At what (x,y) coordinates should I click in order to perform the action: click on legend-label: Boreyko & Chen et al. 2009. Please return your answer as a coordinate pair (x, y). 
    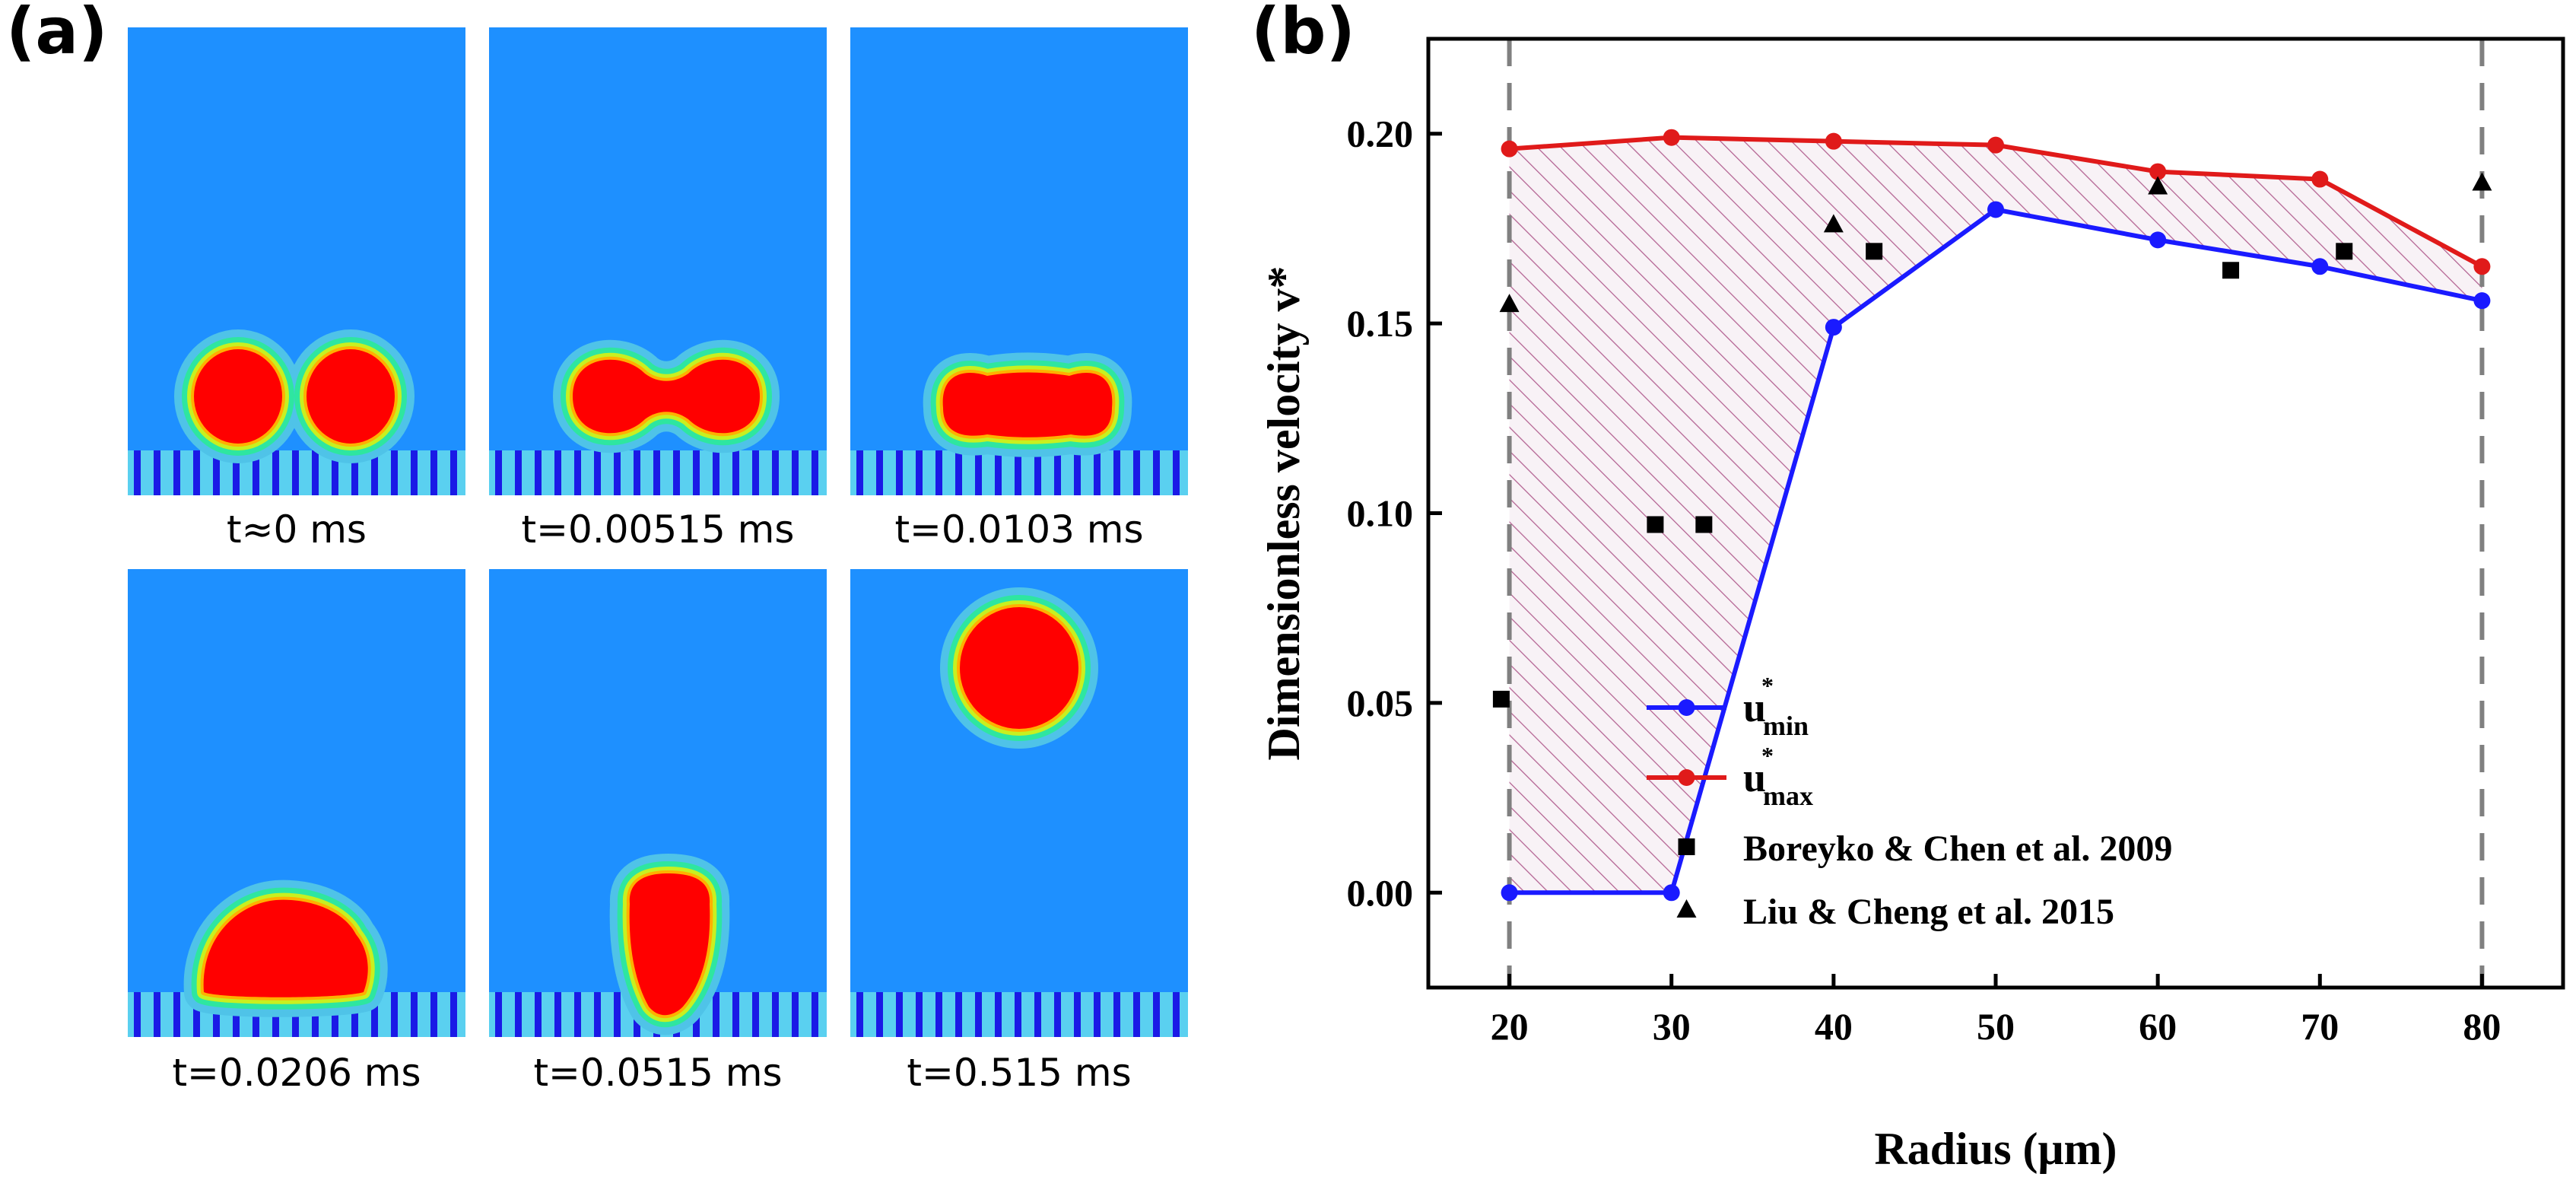
    Looking at the image, I should click on (1957, 849).